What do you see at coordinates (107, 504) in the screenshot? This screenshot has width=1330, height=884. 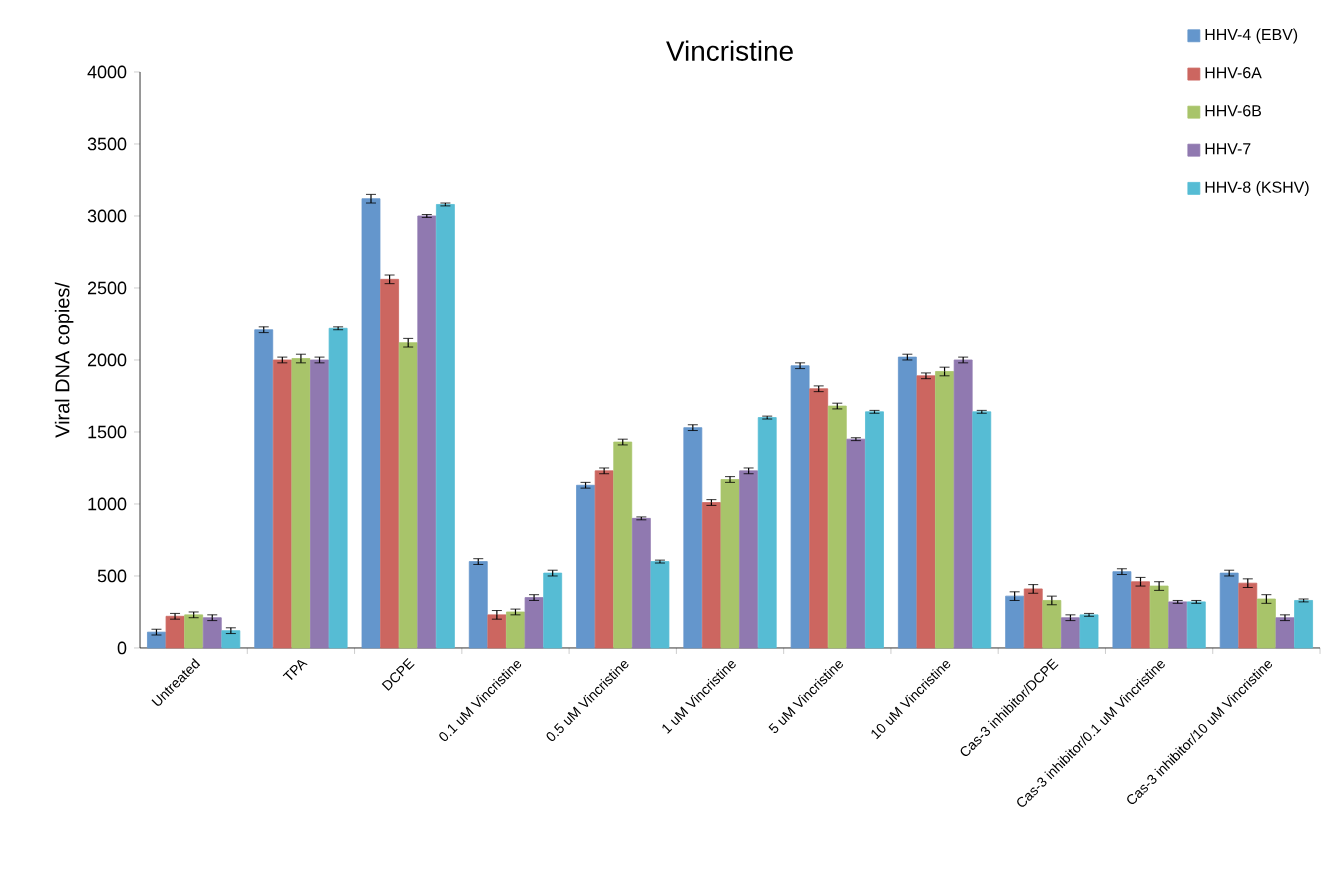 I see `y-tick-label: 1000` at bounding box center [107, 504].